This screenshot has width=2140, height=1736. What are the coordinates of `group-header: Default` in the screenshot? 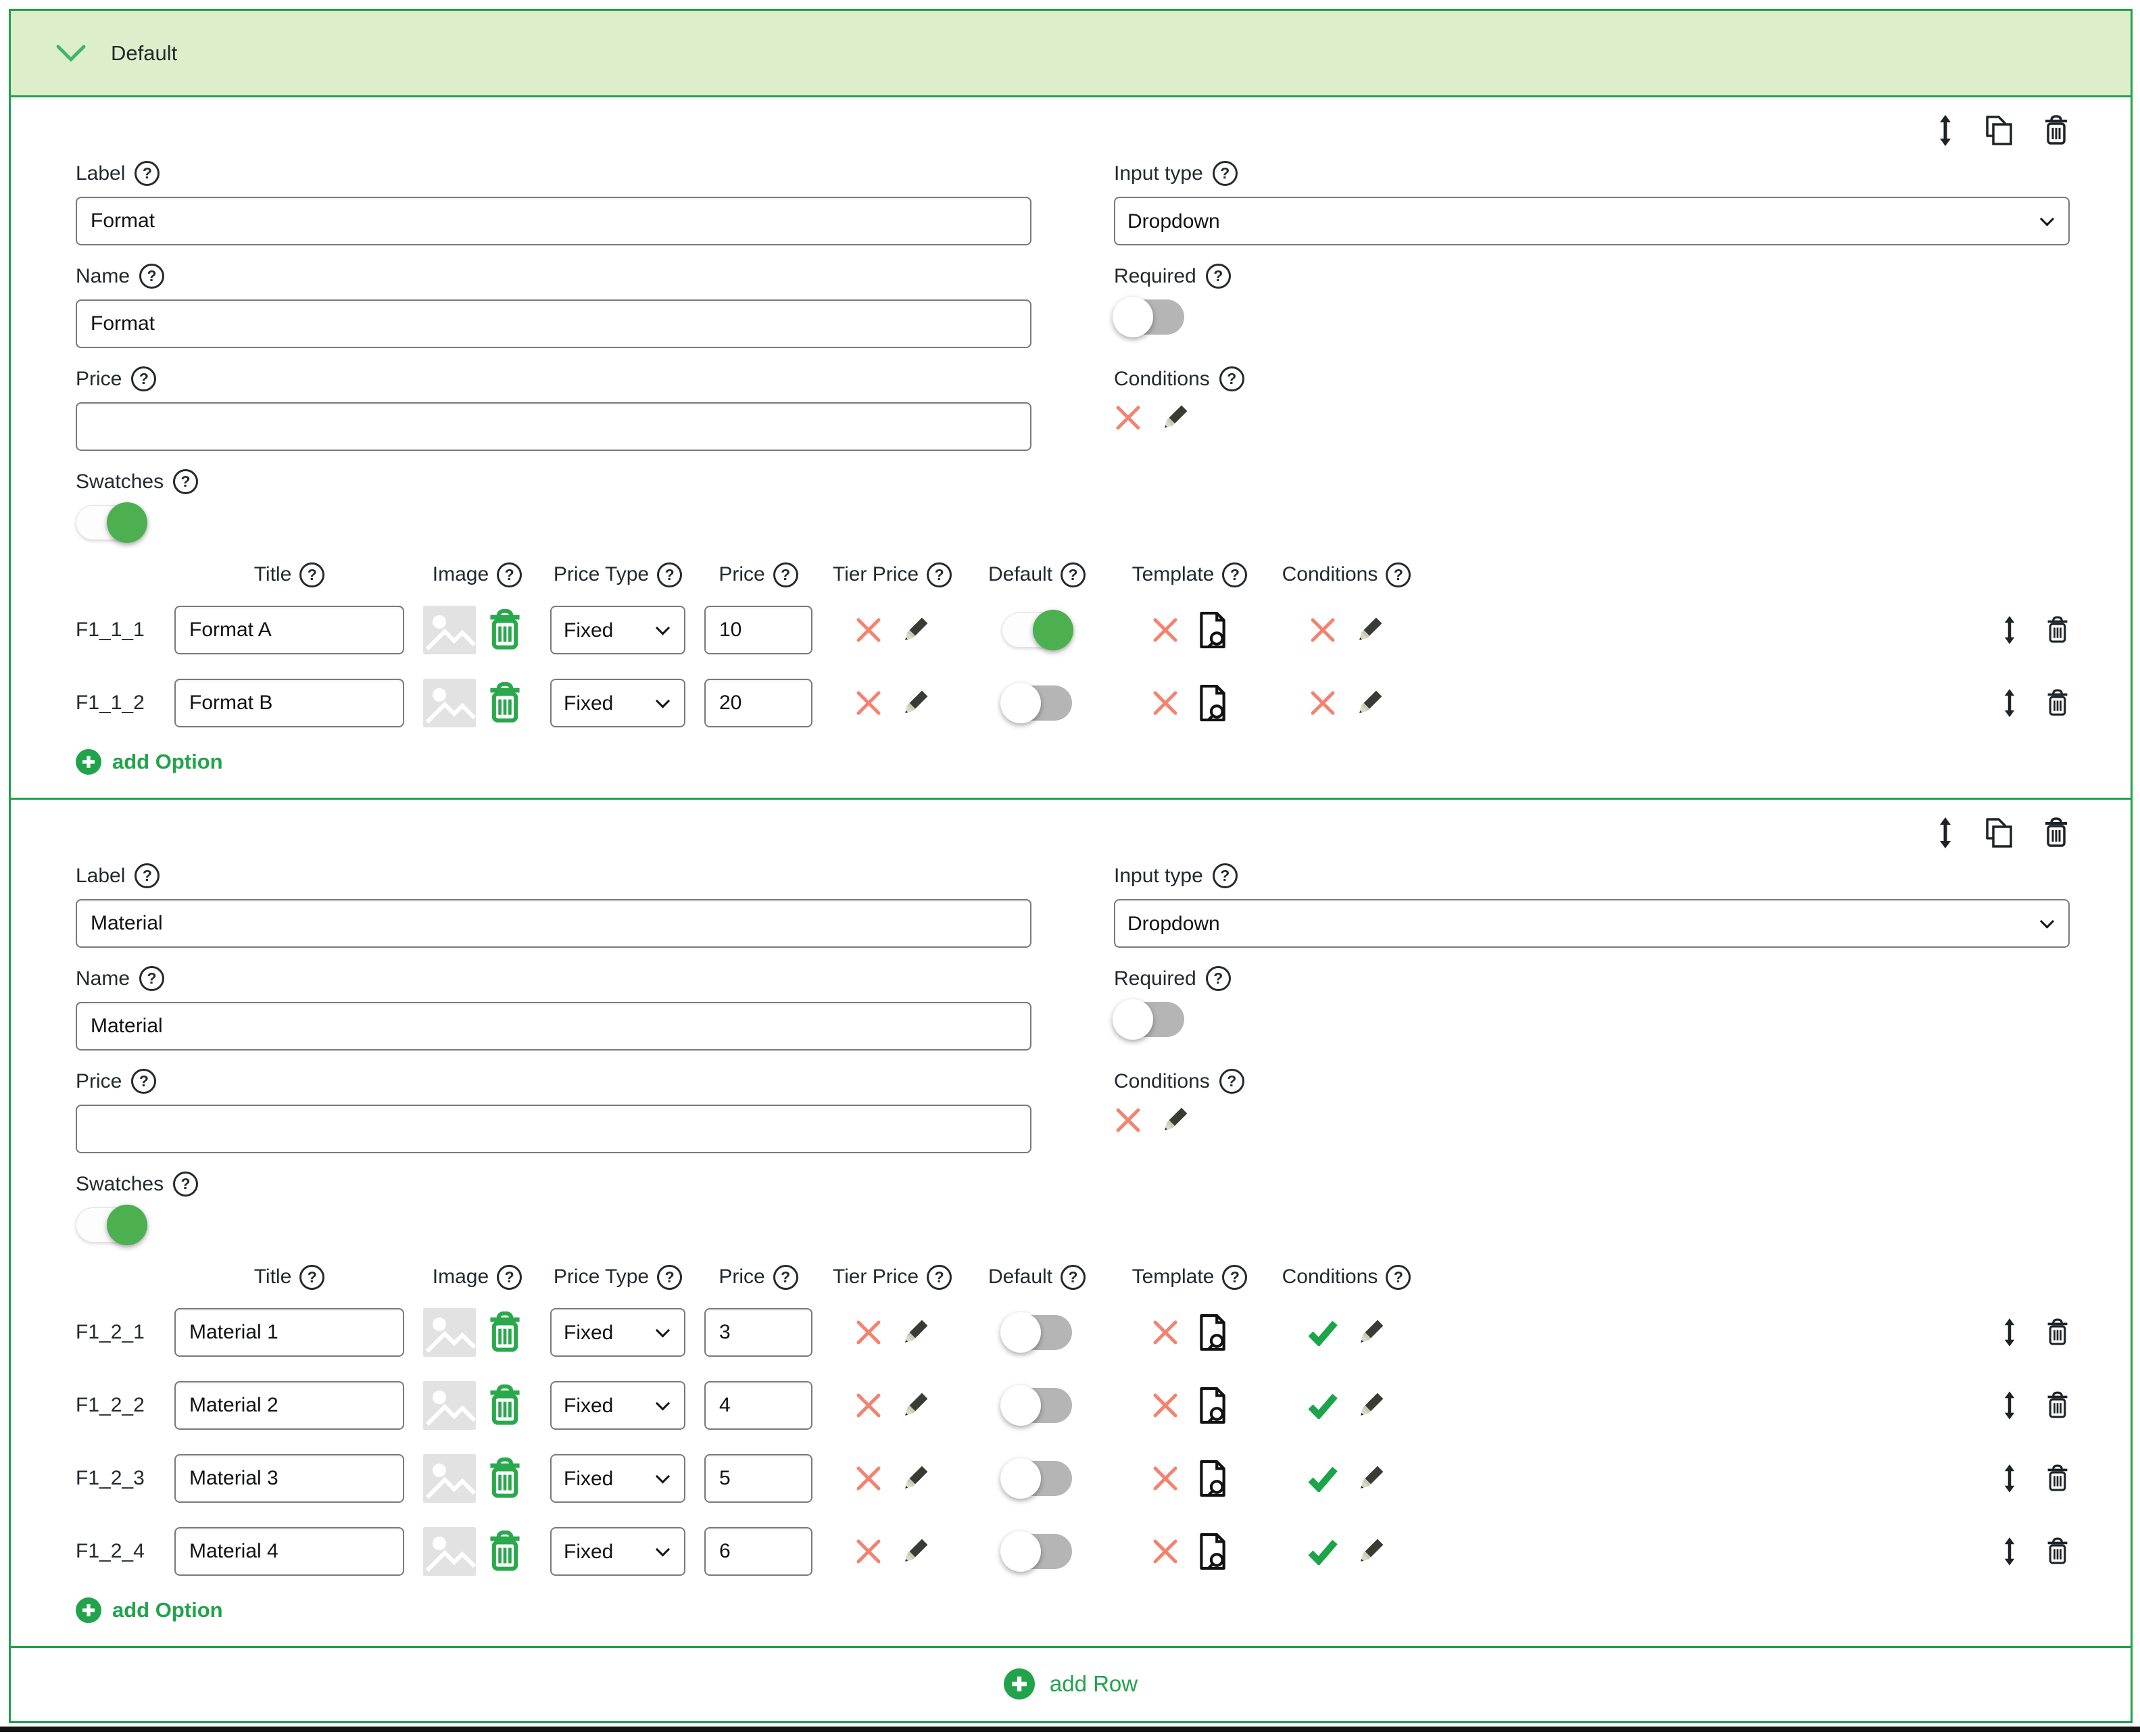 It's located at (1071, 54).